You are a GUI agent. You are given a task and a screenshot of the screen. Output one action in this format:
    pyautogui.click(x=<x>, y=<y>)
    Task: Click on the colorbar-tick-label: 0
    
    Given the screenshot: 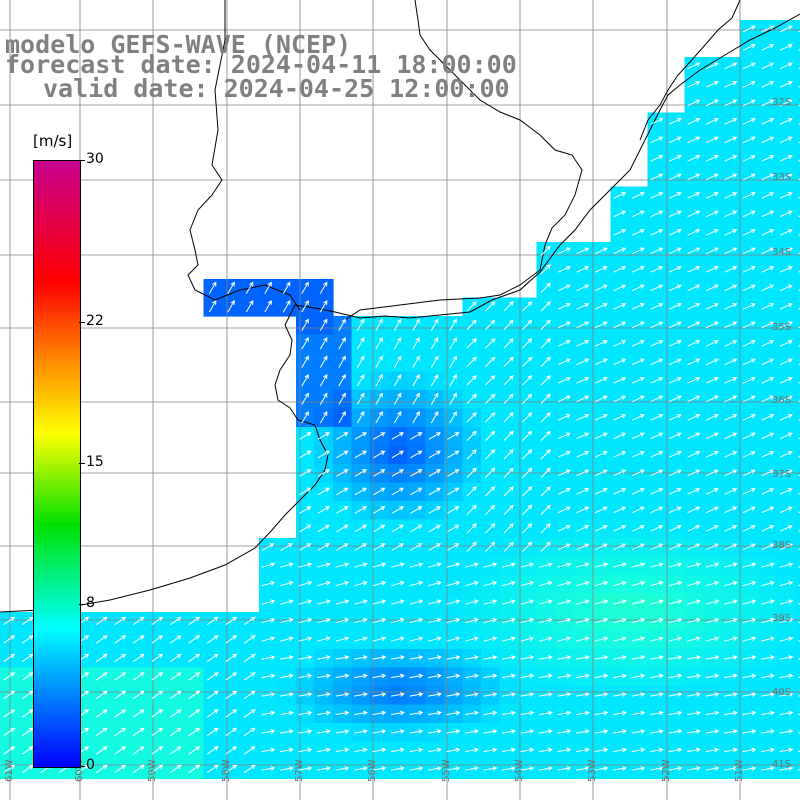 What is the action you would take?
    pyautogui.click(x=90, y=765)
    